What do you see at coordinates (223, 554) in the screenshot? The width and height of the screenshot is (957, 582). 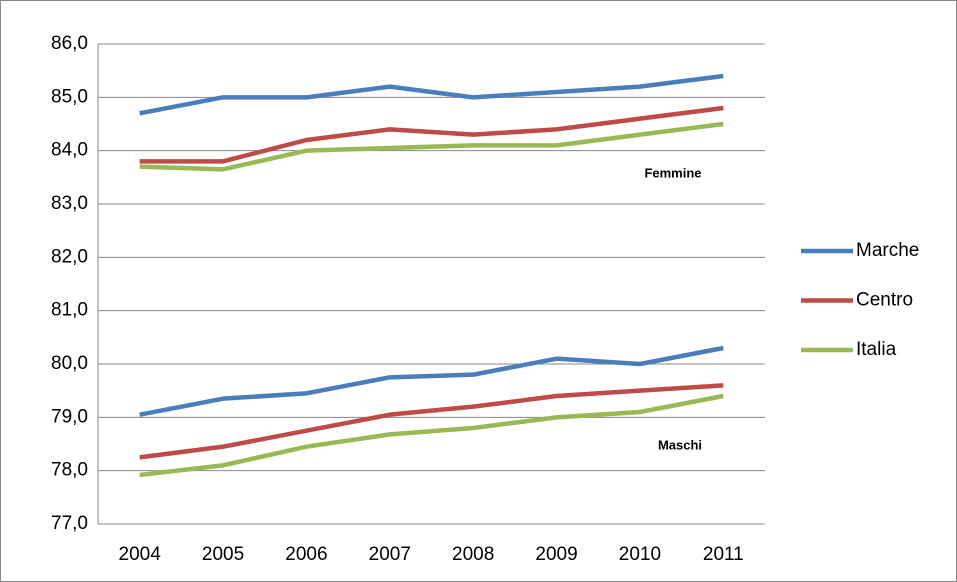 I see `x-tick-label: 2005` at bounding box center [223, 554].